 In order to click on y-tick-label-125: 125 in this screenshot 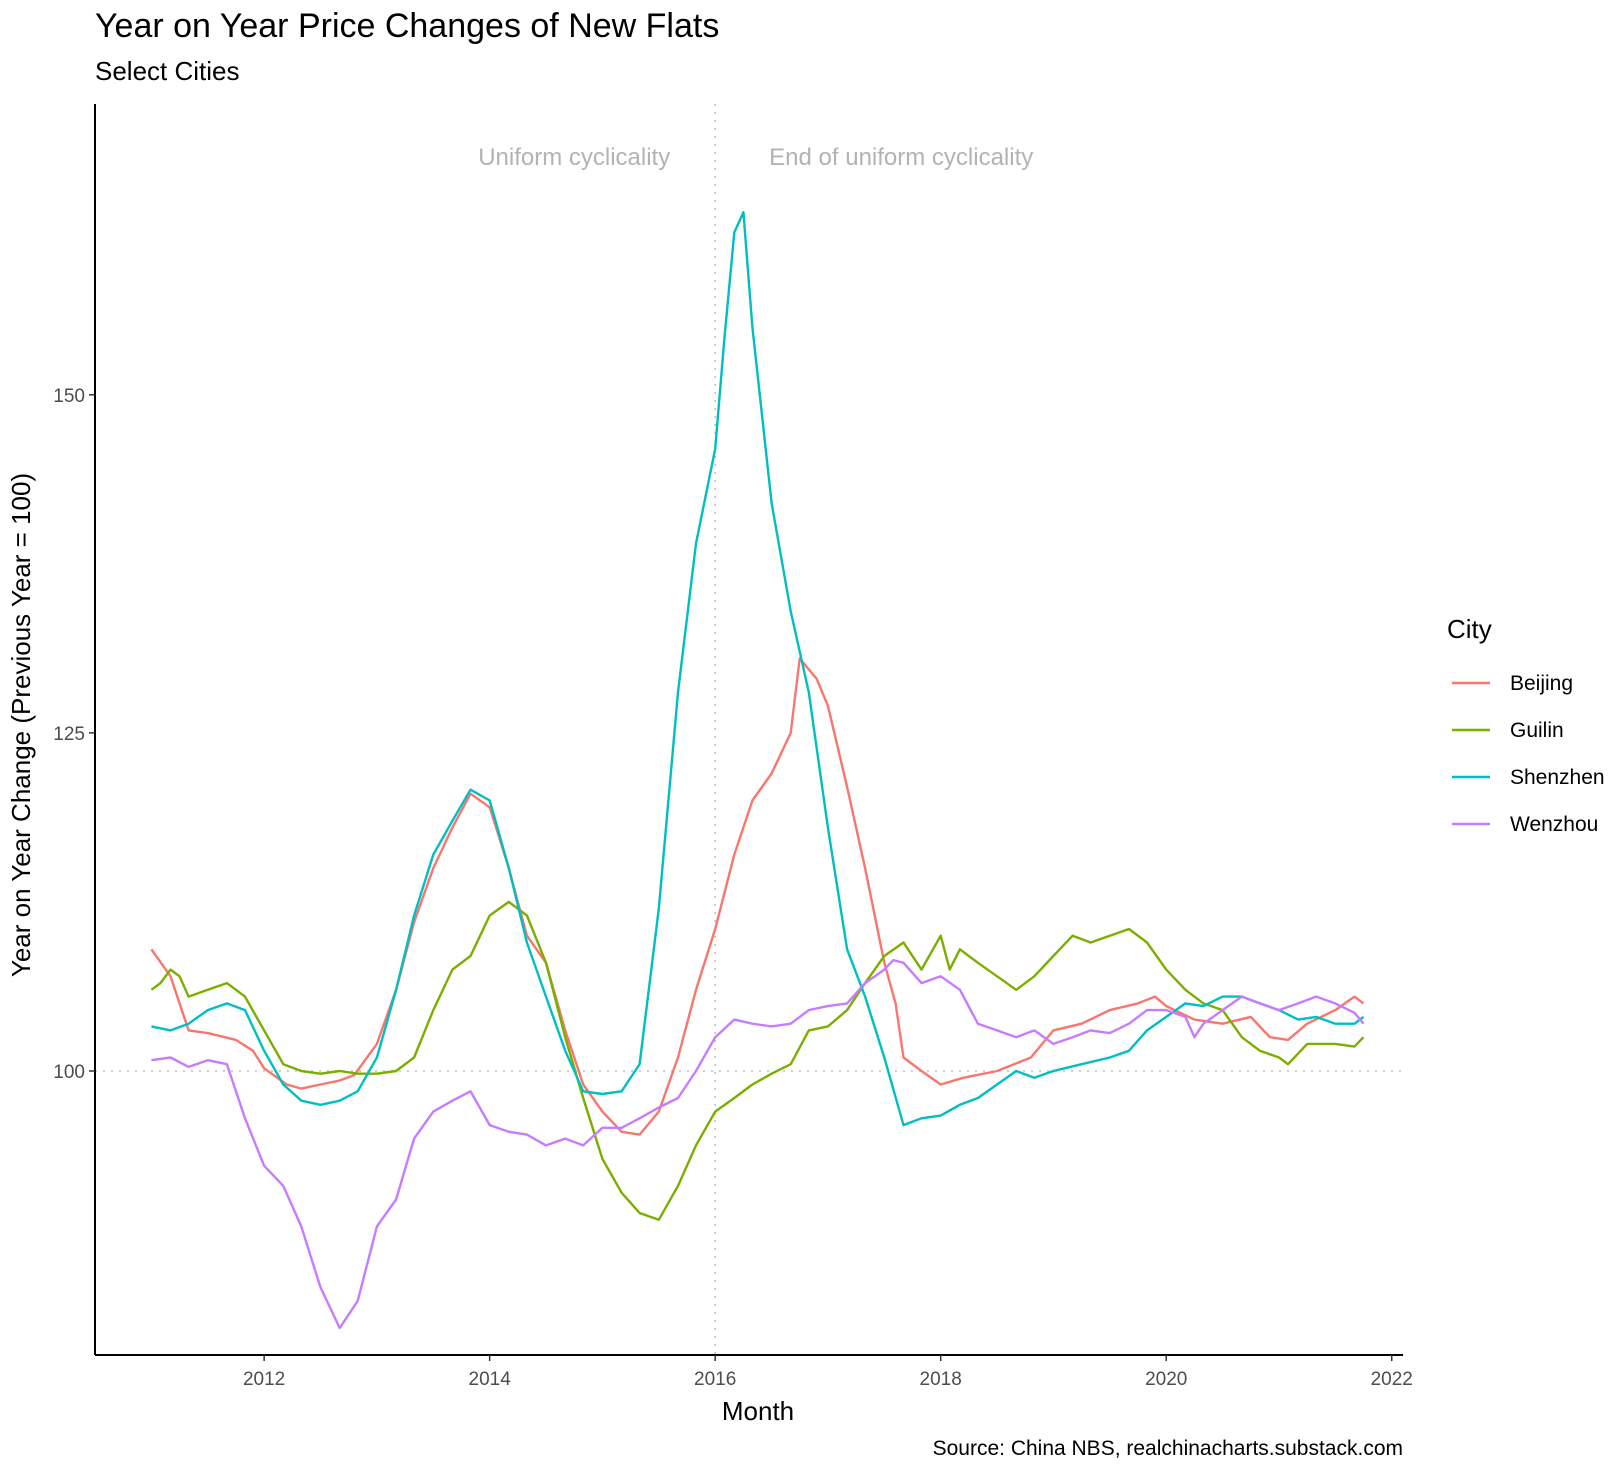, I will do `click(69, 734)`.